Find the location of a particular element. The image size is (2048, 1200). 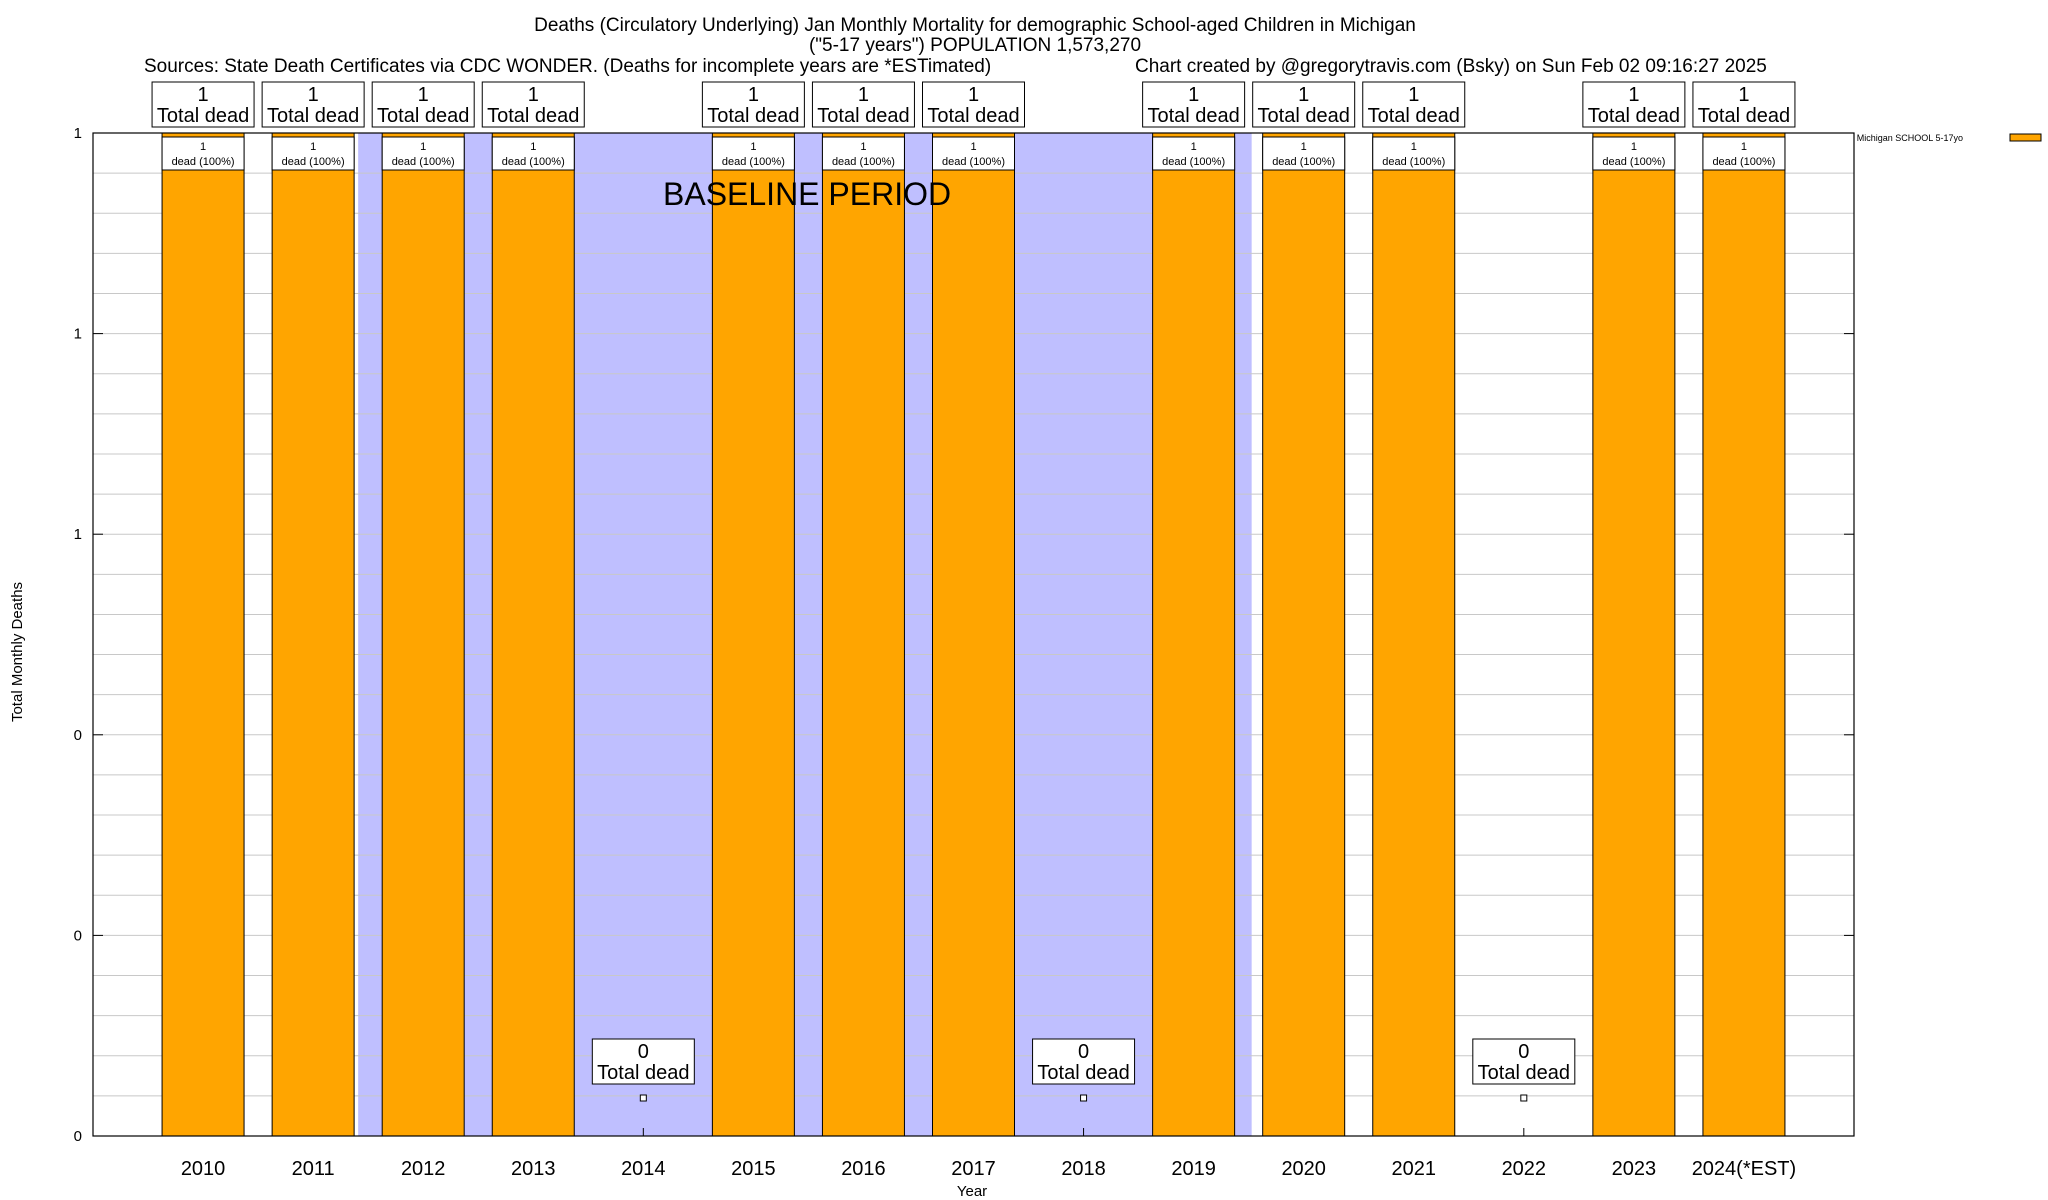

x-tick-label: 2013 is located at coordinates (533, 1169).